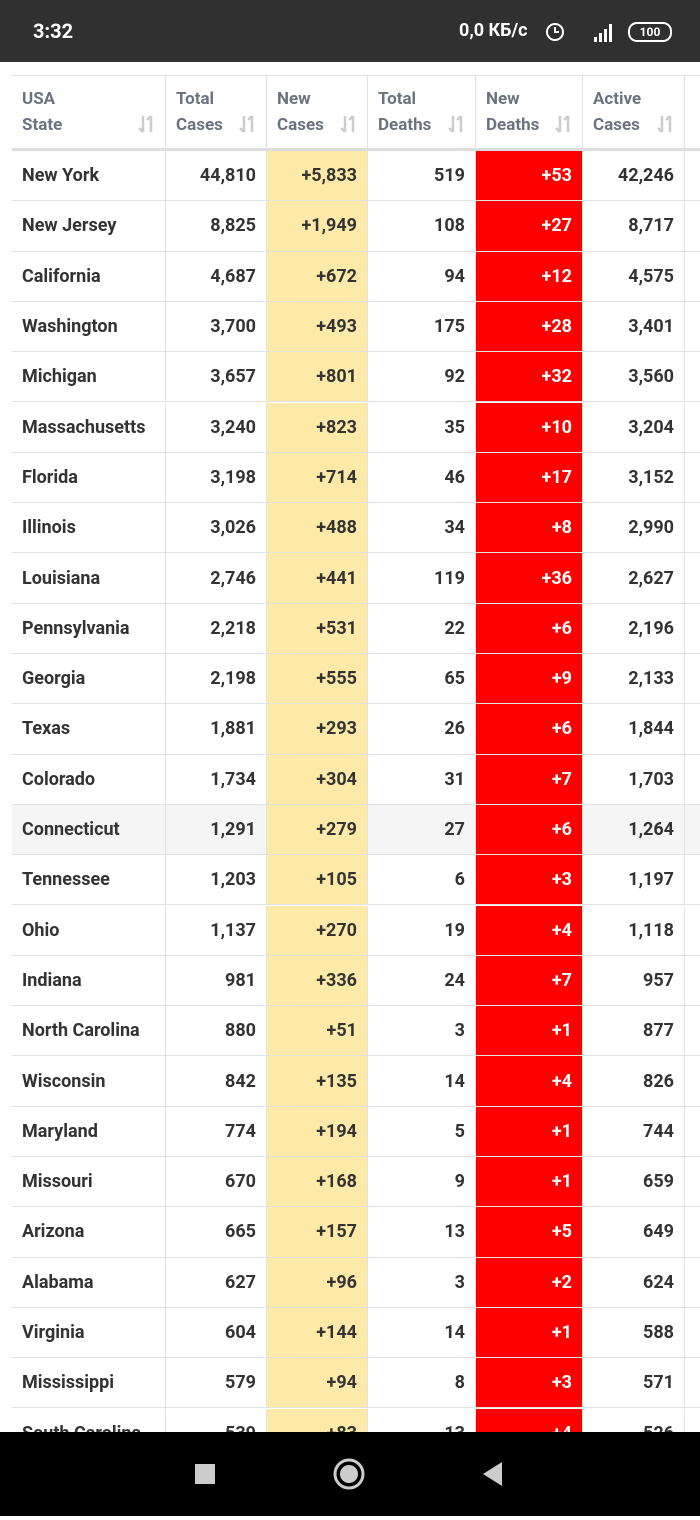  I want to click on table-cell: 14, so click(422, 1081).